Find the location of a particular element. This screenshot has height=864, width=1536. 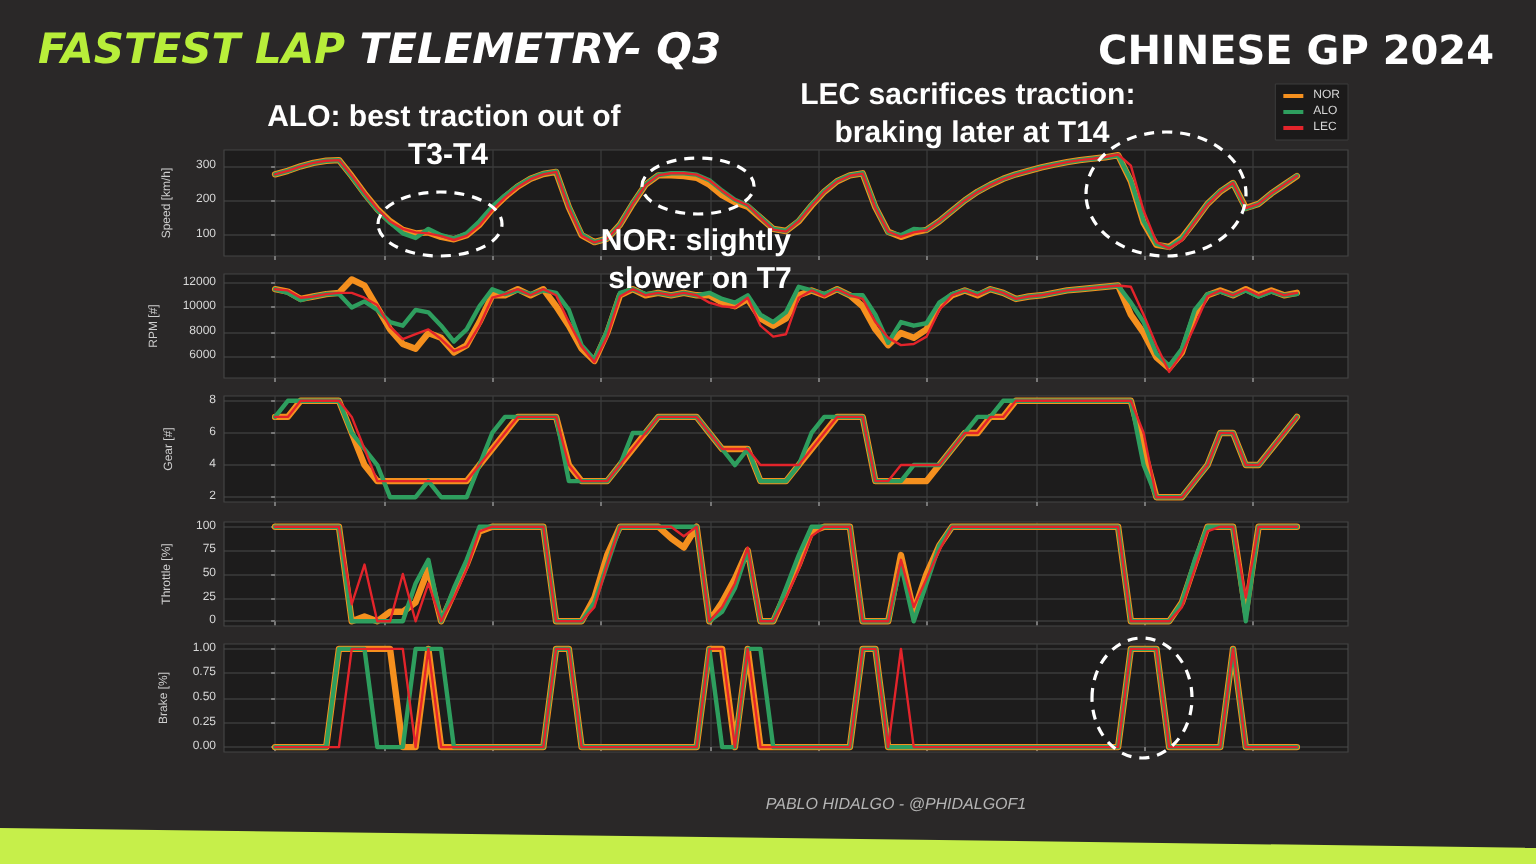

annotation: NOR: slightly slower on T7 is located at coordinates (700, 260).